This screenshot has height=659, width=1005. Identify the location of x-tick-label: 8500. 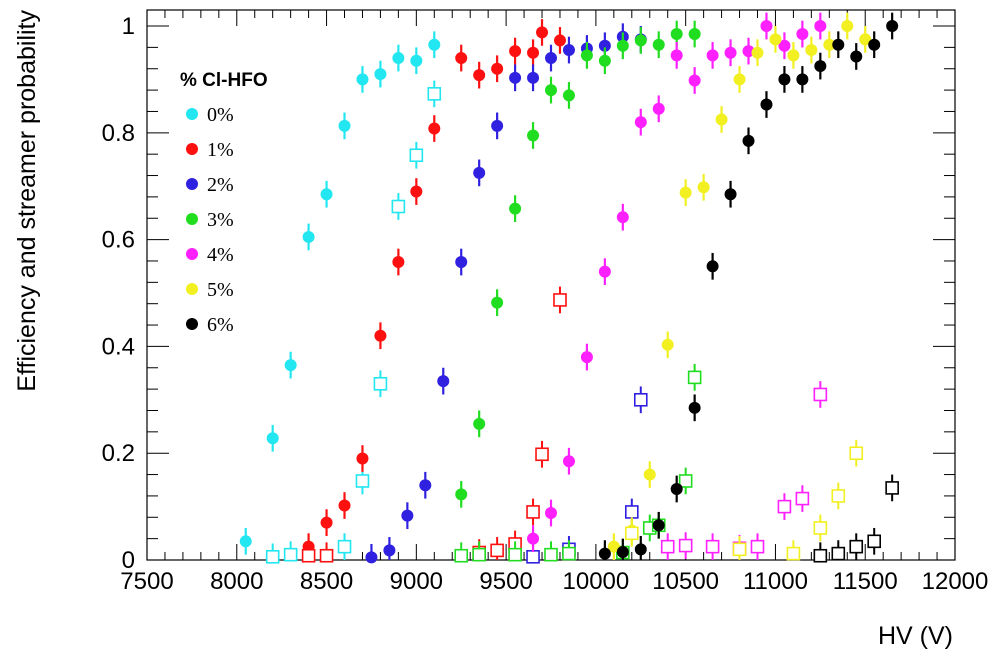
(326, 581).